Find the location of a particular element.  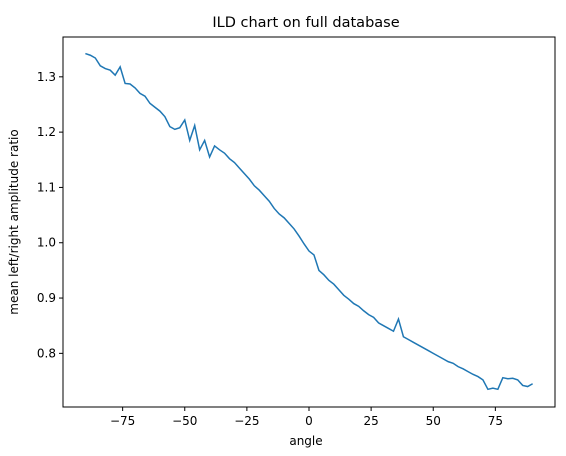

y-tick-label: 1.3 is located at coordinates (46, 77).